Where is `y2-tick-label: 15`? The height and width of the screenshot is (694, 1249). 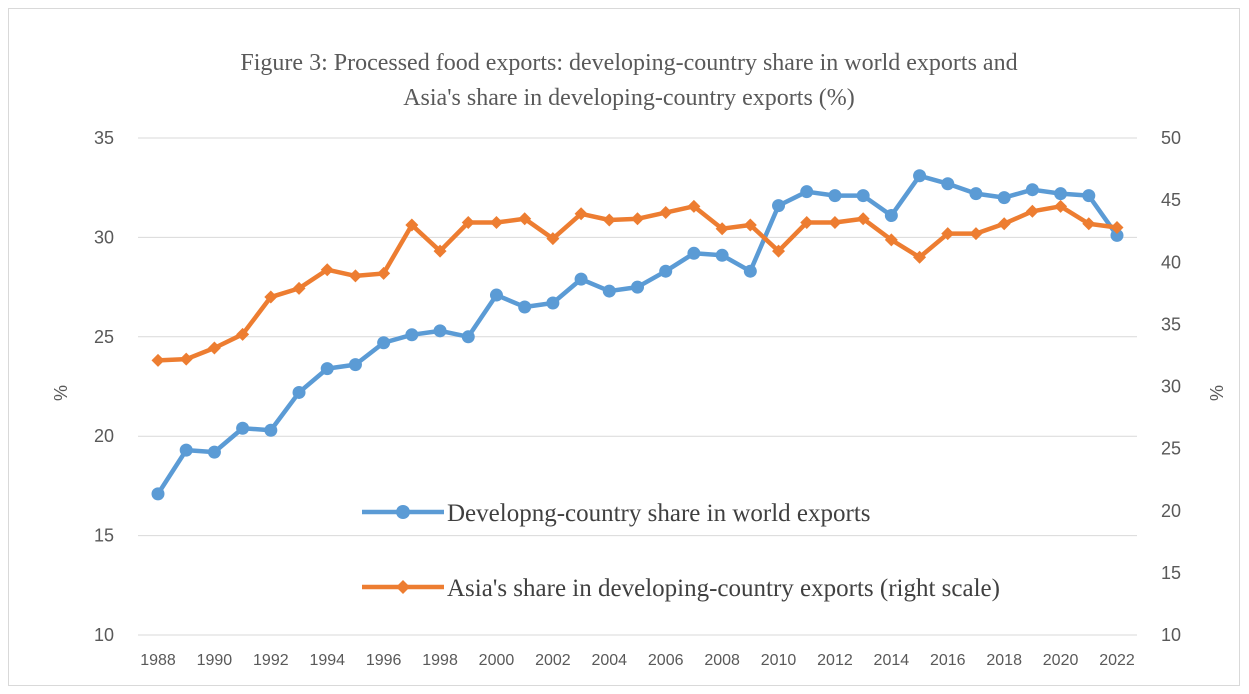
y2-tick-label: 15 is located at coordinates (1171, 573).